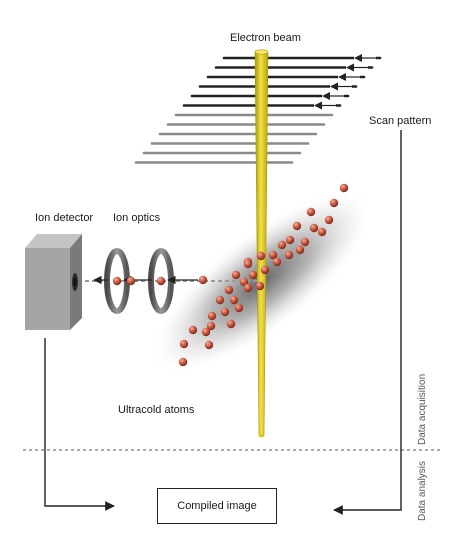 The width and height of the screenshot is (457, 549). I want to click on label-scan-pattern: Scan pattern, so click(400, 121).